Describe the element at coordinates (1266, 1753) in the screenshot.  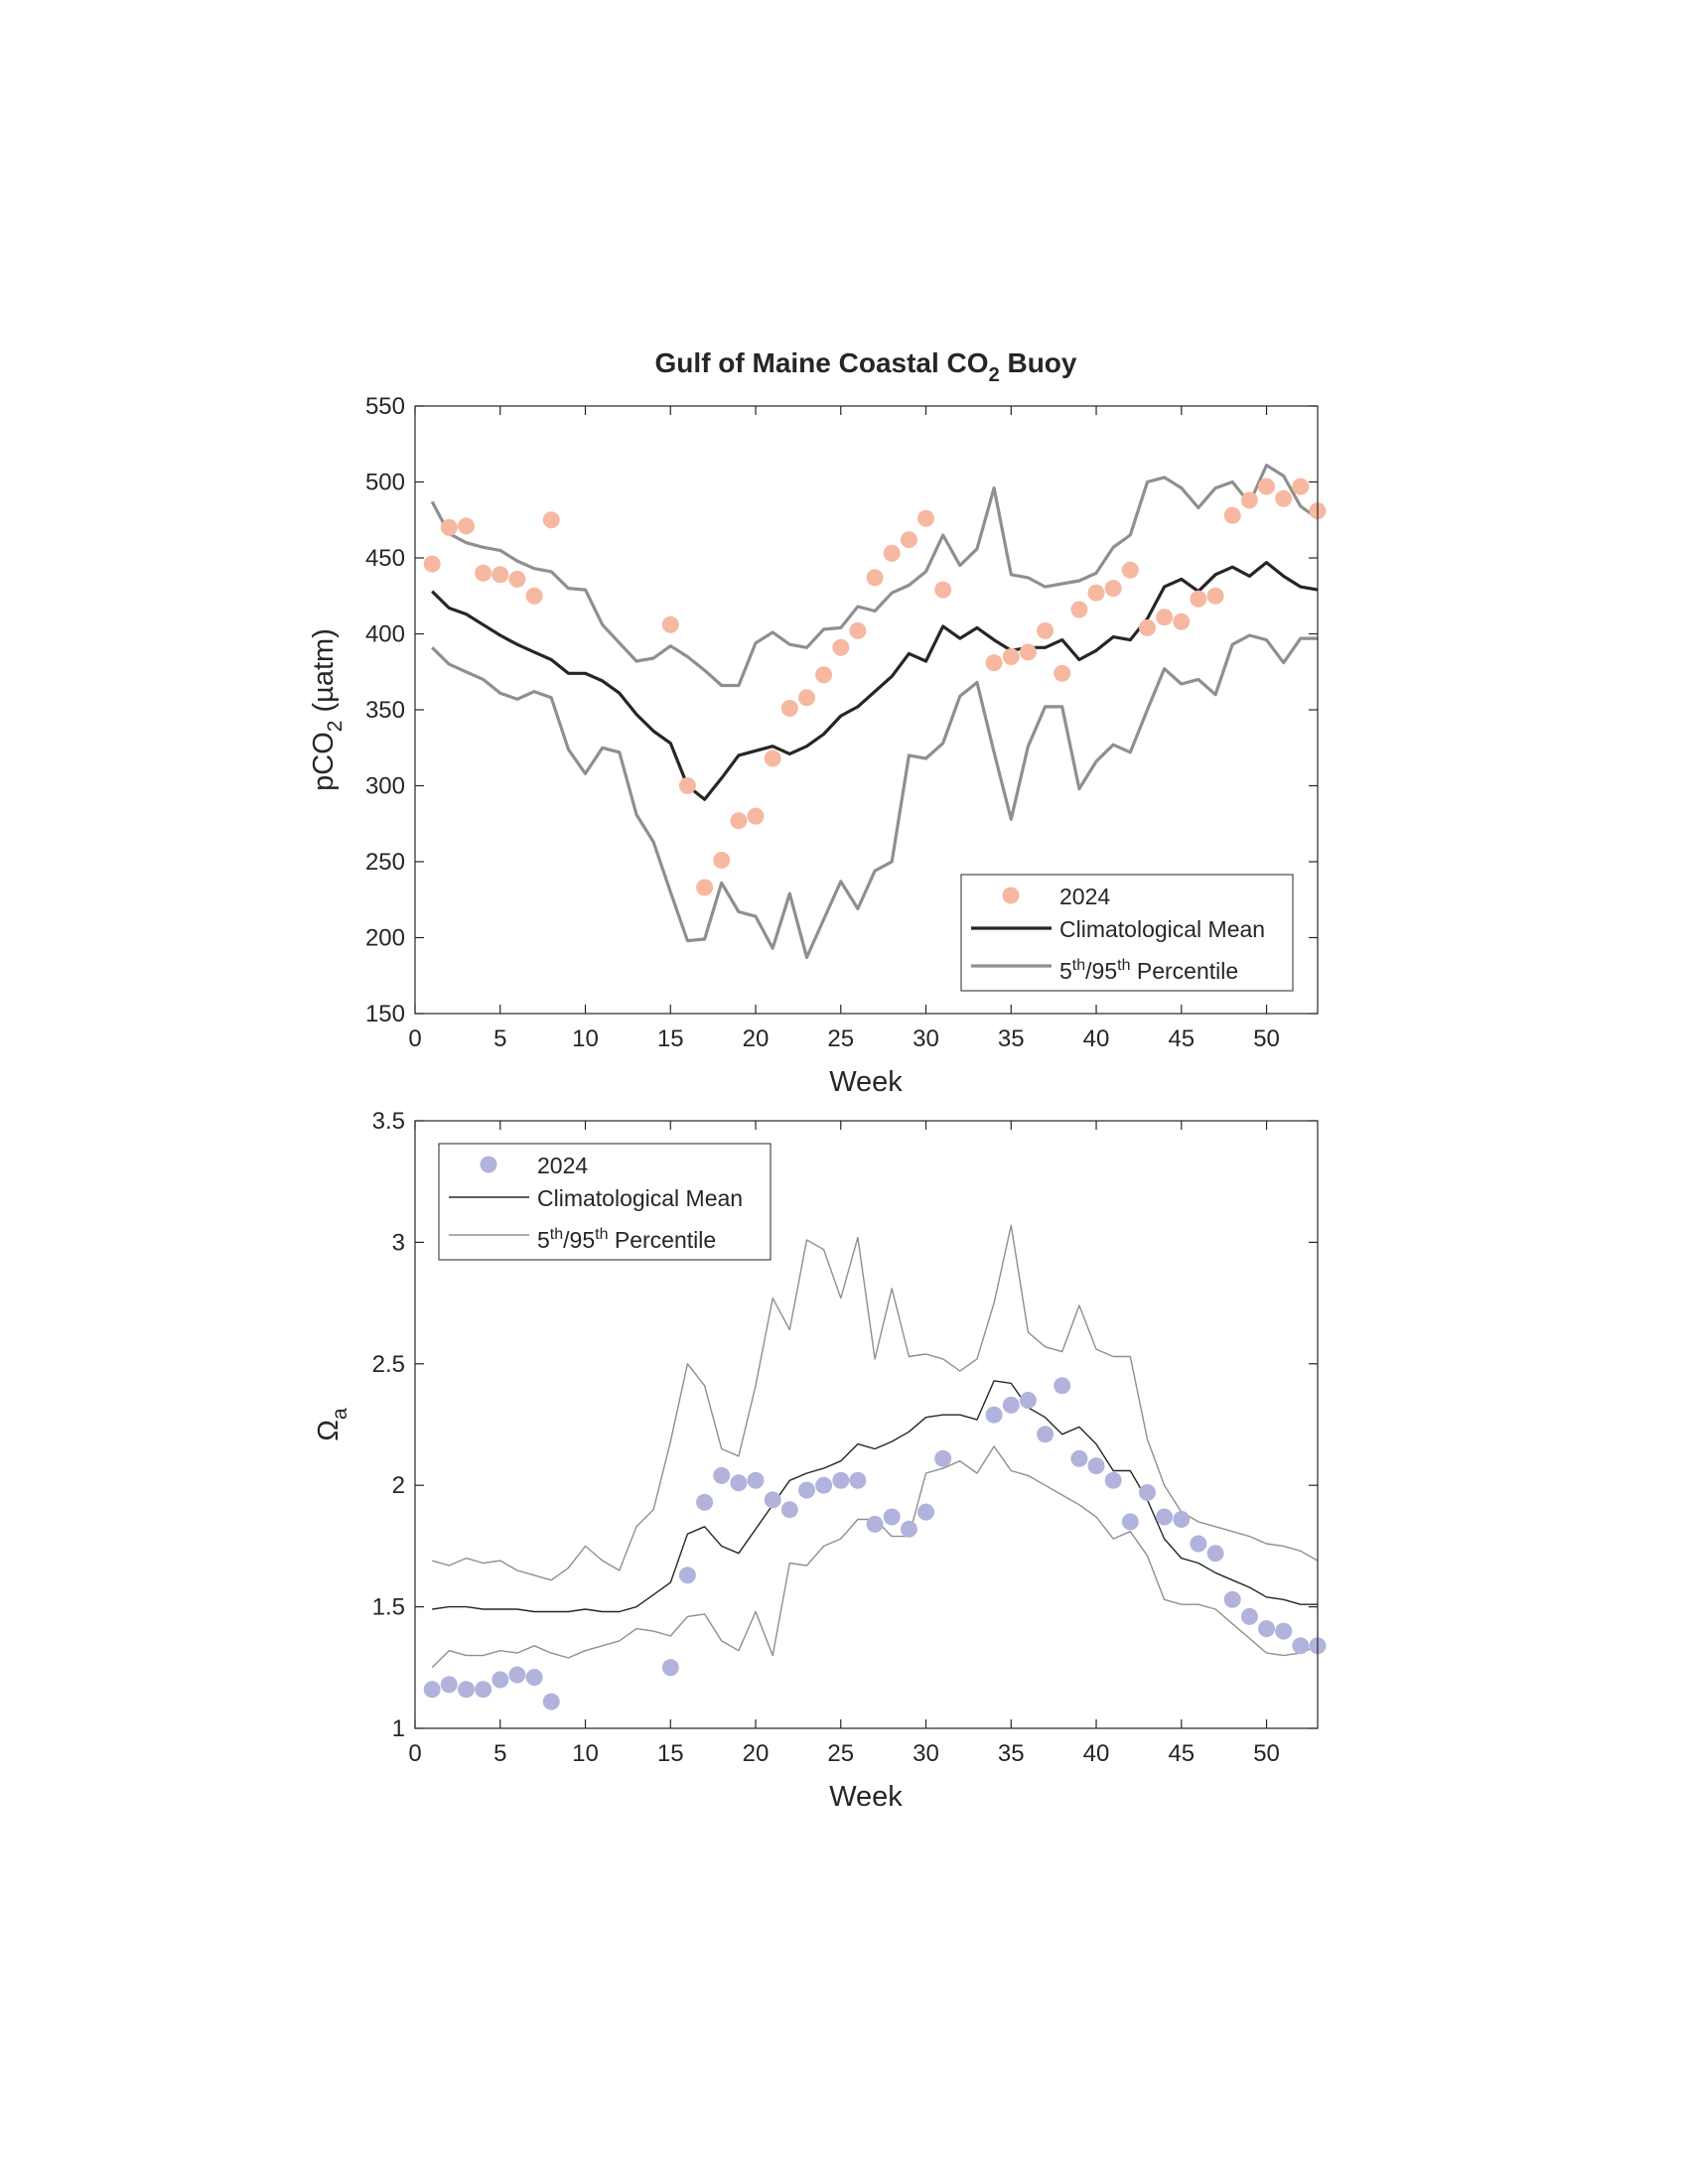
I see `omega-x-tick-label: 50` at that location.